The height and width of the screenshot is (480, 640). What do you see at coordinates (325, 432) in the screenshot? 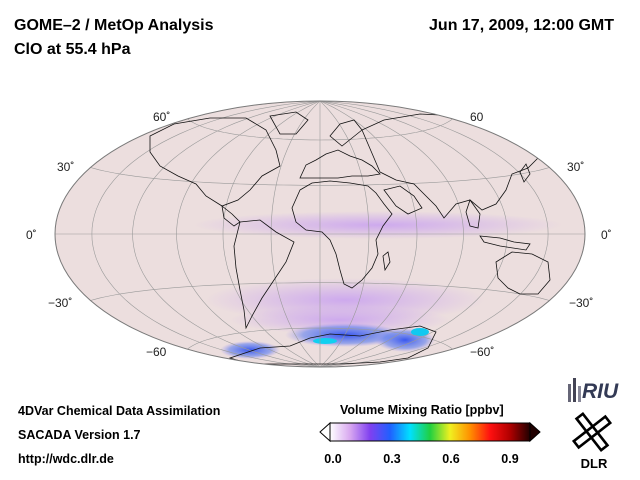
I see `colorbar-under-arrow` at bounding box center [325, 432].